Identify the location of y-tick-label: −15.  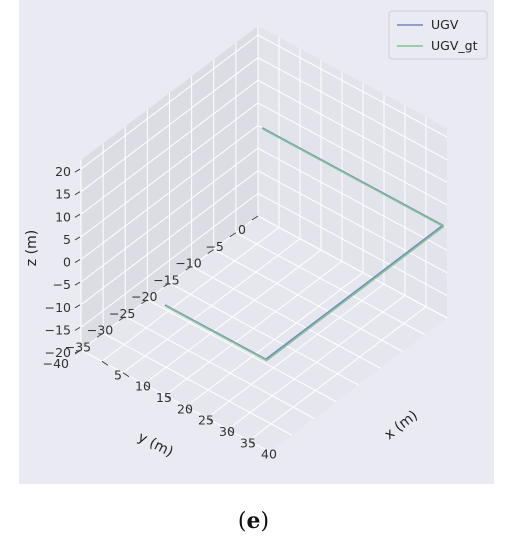
(166, 279).